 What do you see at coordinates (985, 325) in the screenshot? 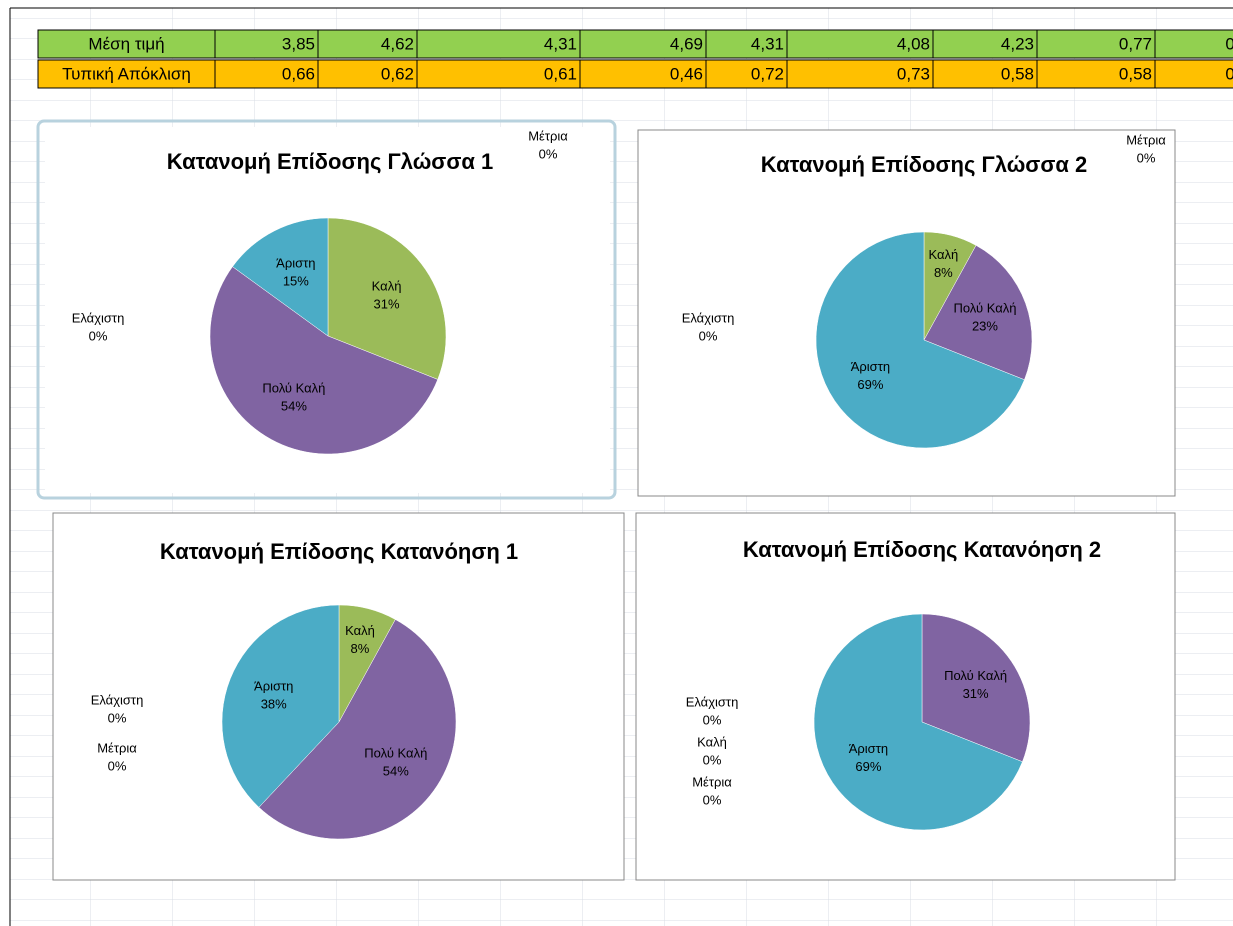
I see `slice-value: 23%` at bounding box center [985, 325].